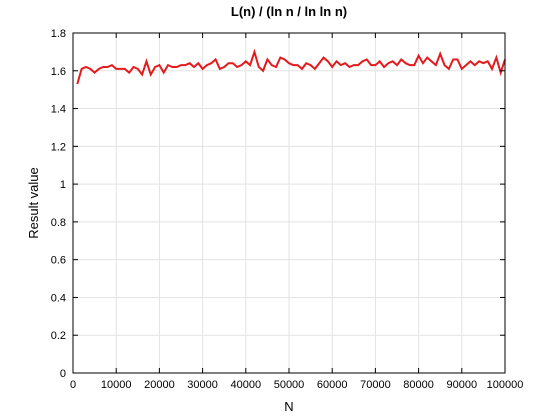  What do you see at coordinates (289, 11) in the screenshot?
I see `chart-title: L(n) / (ln n / ln ln n)` at bounding box center [289, 11].